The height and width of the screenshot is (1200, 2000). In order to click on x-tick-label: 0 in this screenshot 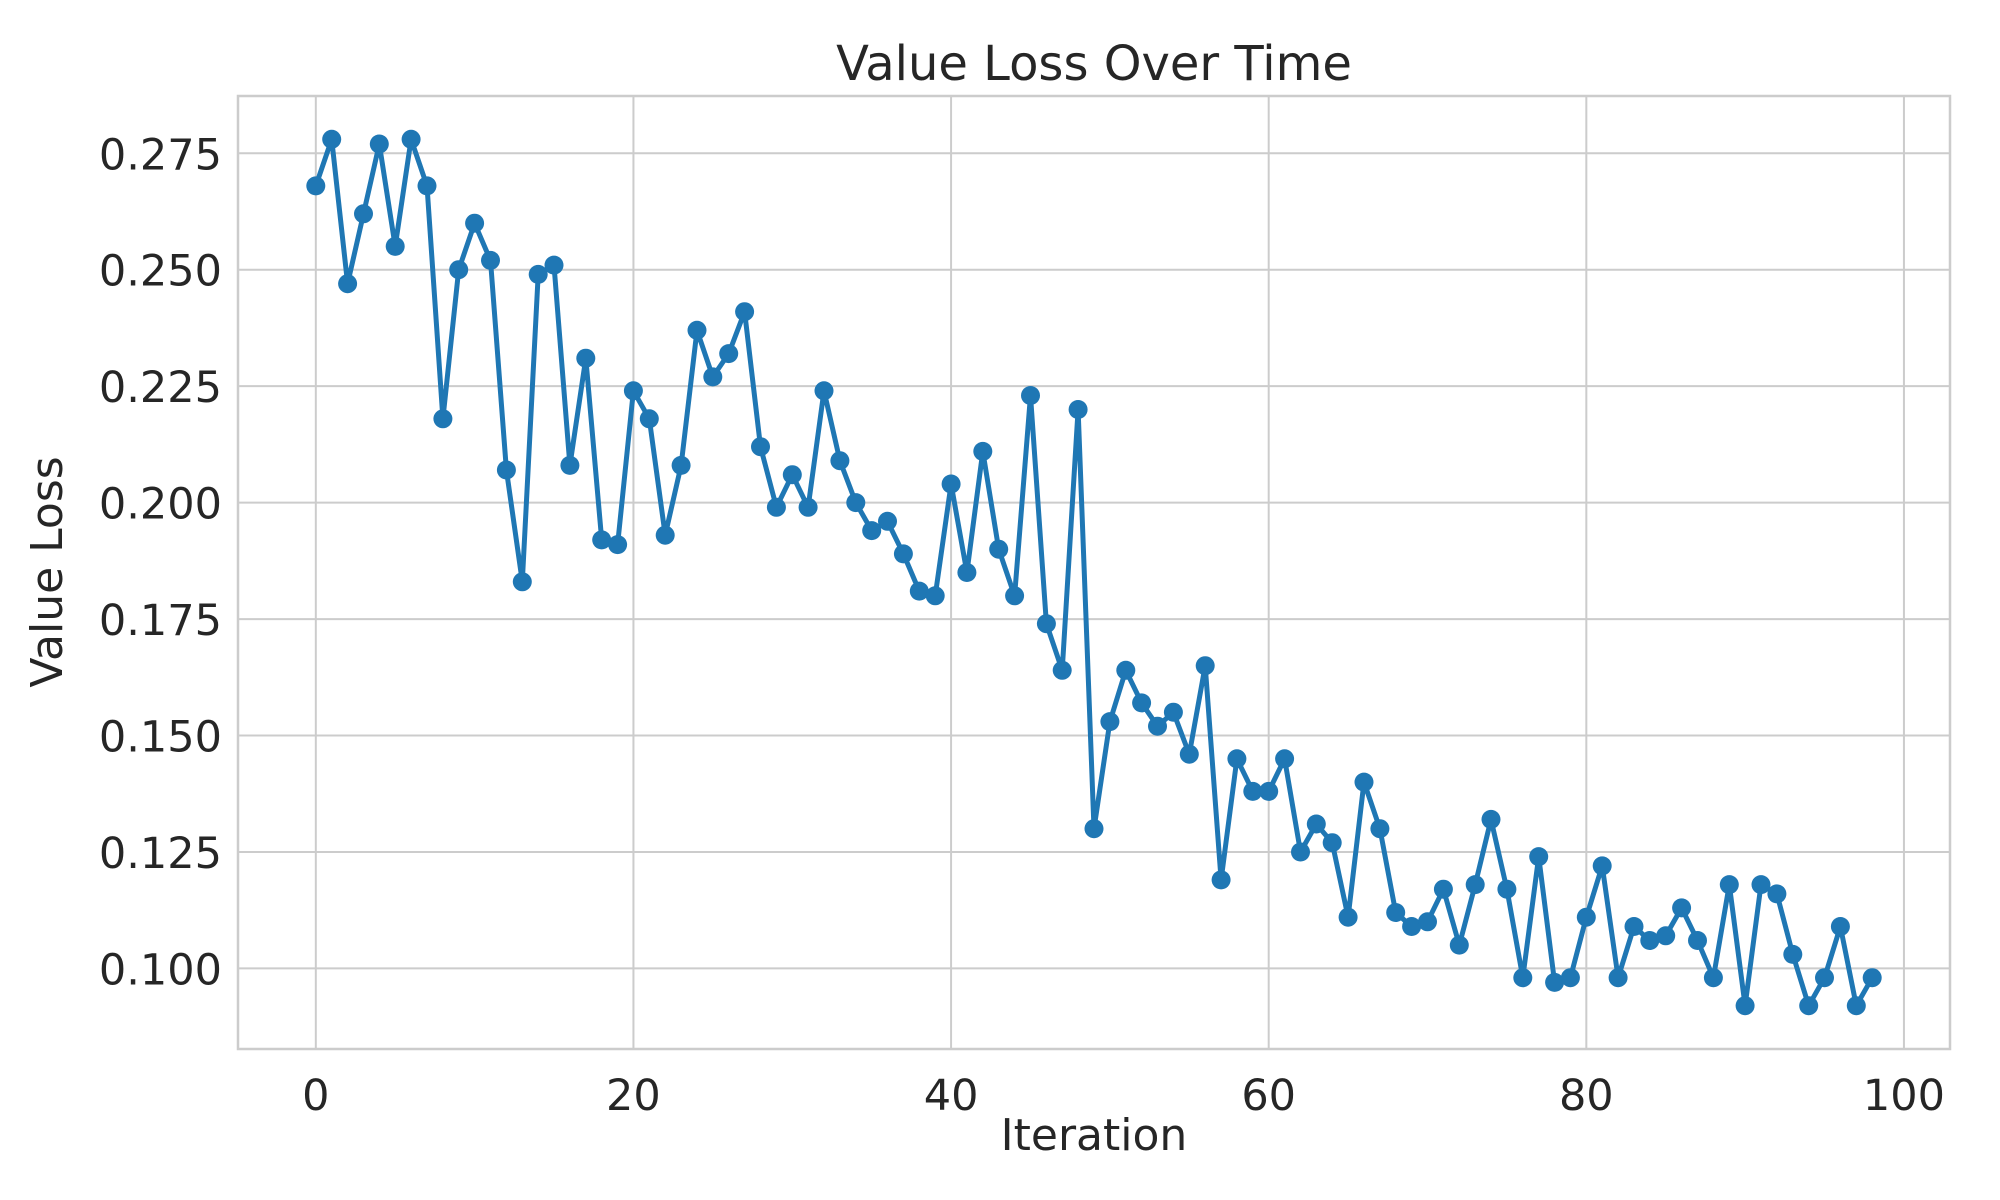, I will do `click(315, 1096)`.